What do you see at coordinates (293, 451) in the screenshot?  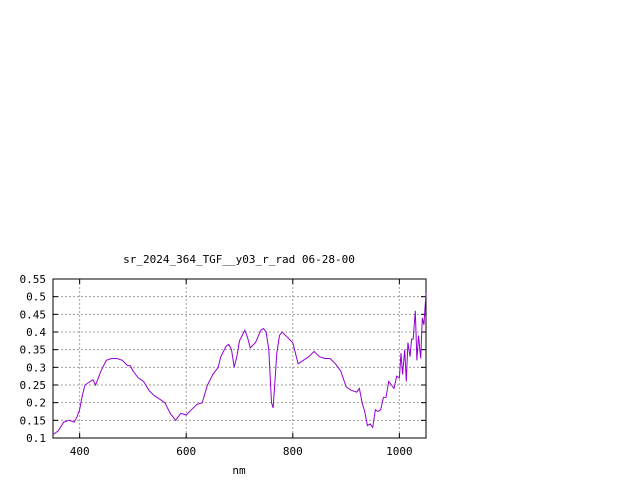 I see `x-tick-label: 800` at bounding box center [293, 451].